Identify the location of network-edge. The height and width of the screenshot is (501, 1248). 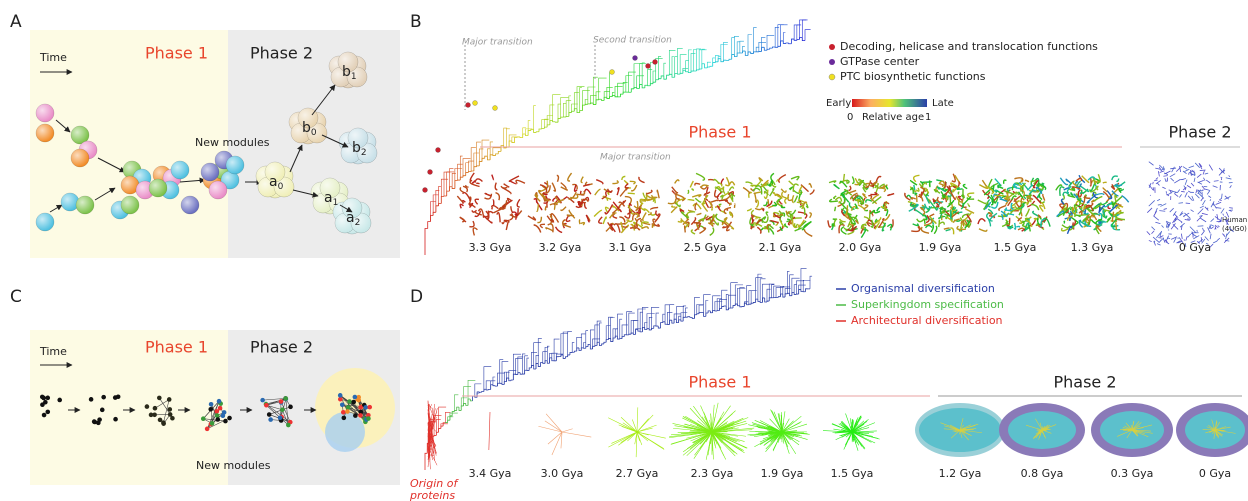
(285, 412).